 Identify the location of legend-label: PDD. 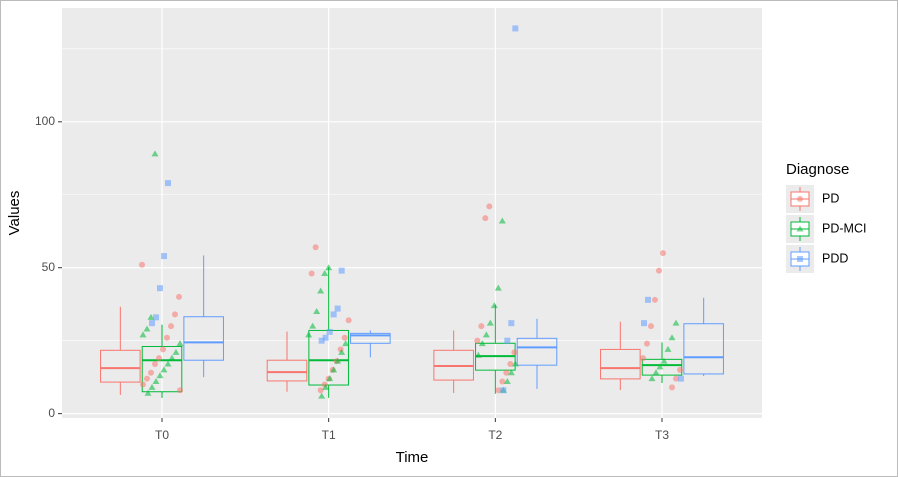
(835, 258).